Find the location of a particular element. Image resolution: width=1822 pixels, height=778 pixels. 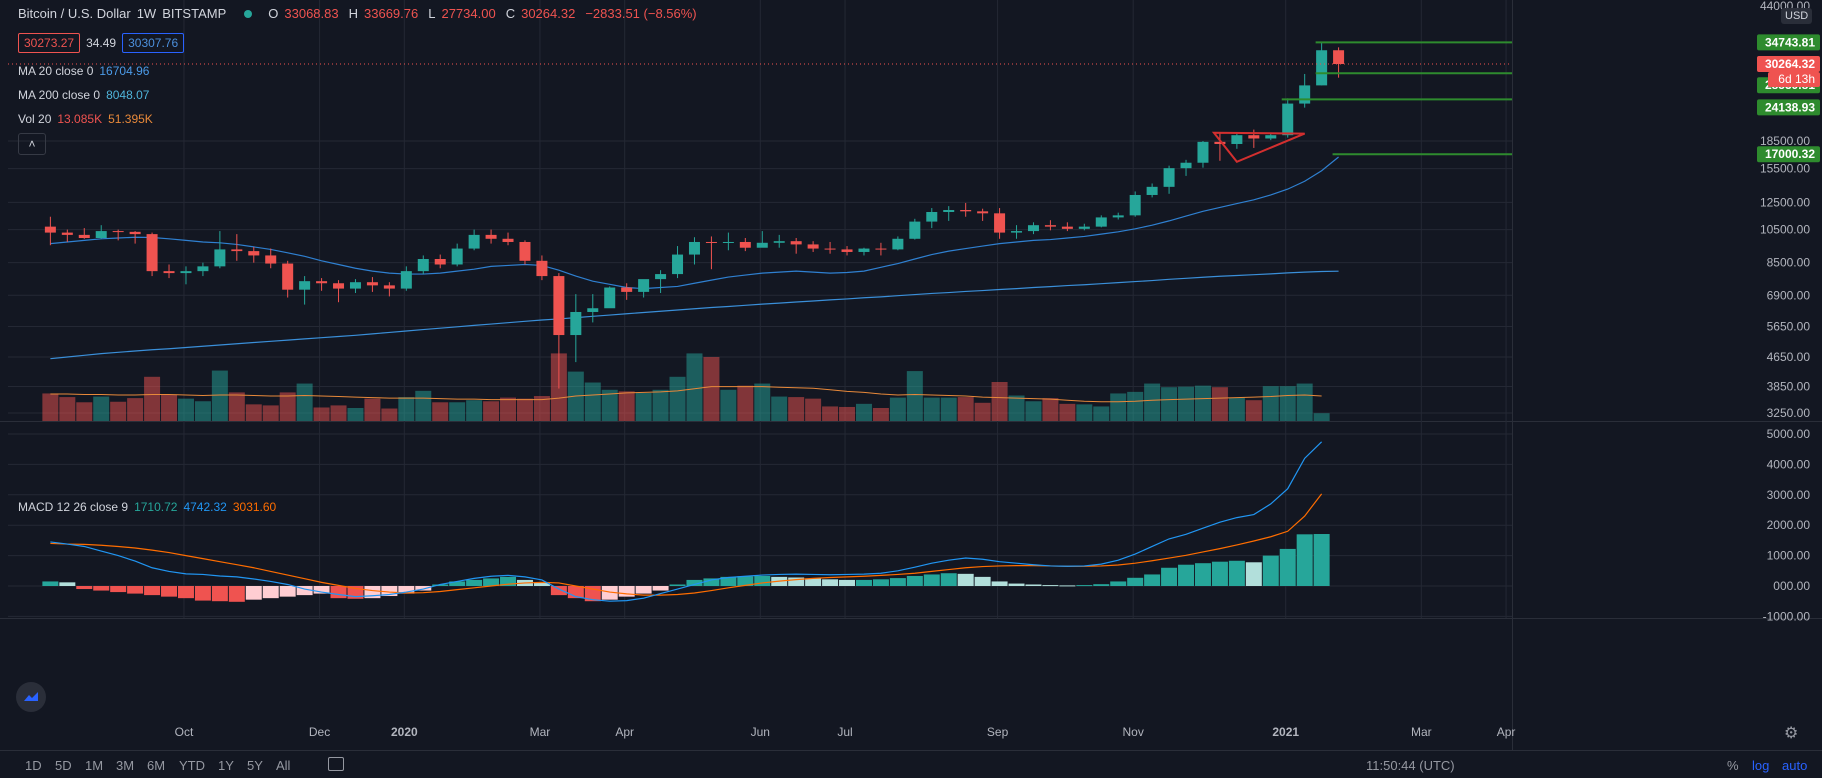

ma20-legend: MA 20 close 0 16704.96 is located at coordinates (83, 71).